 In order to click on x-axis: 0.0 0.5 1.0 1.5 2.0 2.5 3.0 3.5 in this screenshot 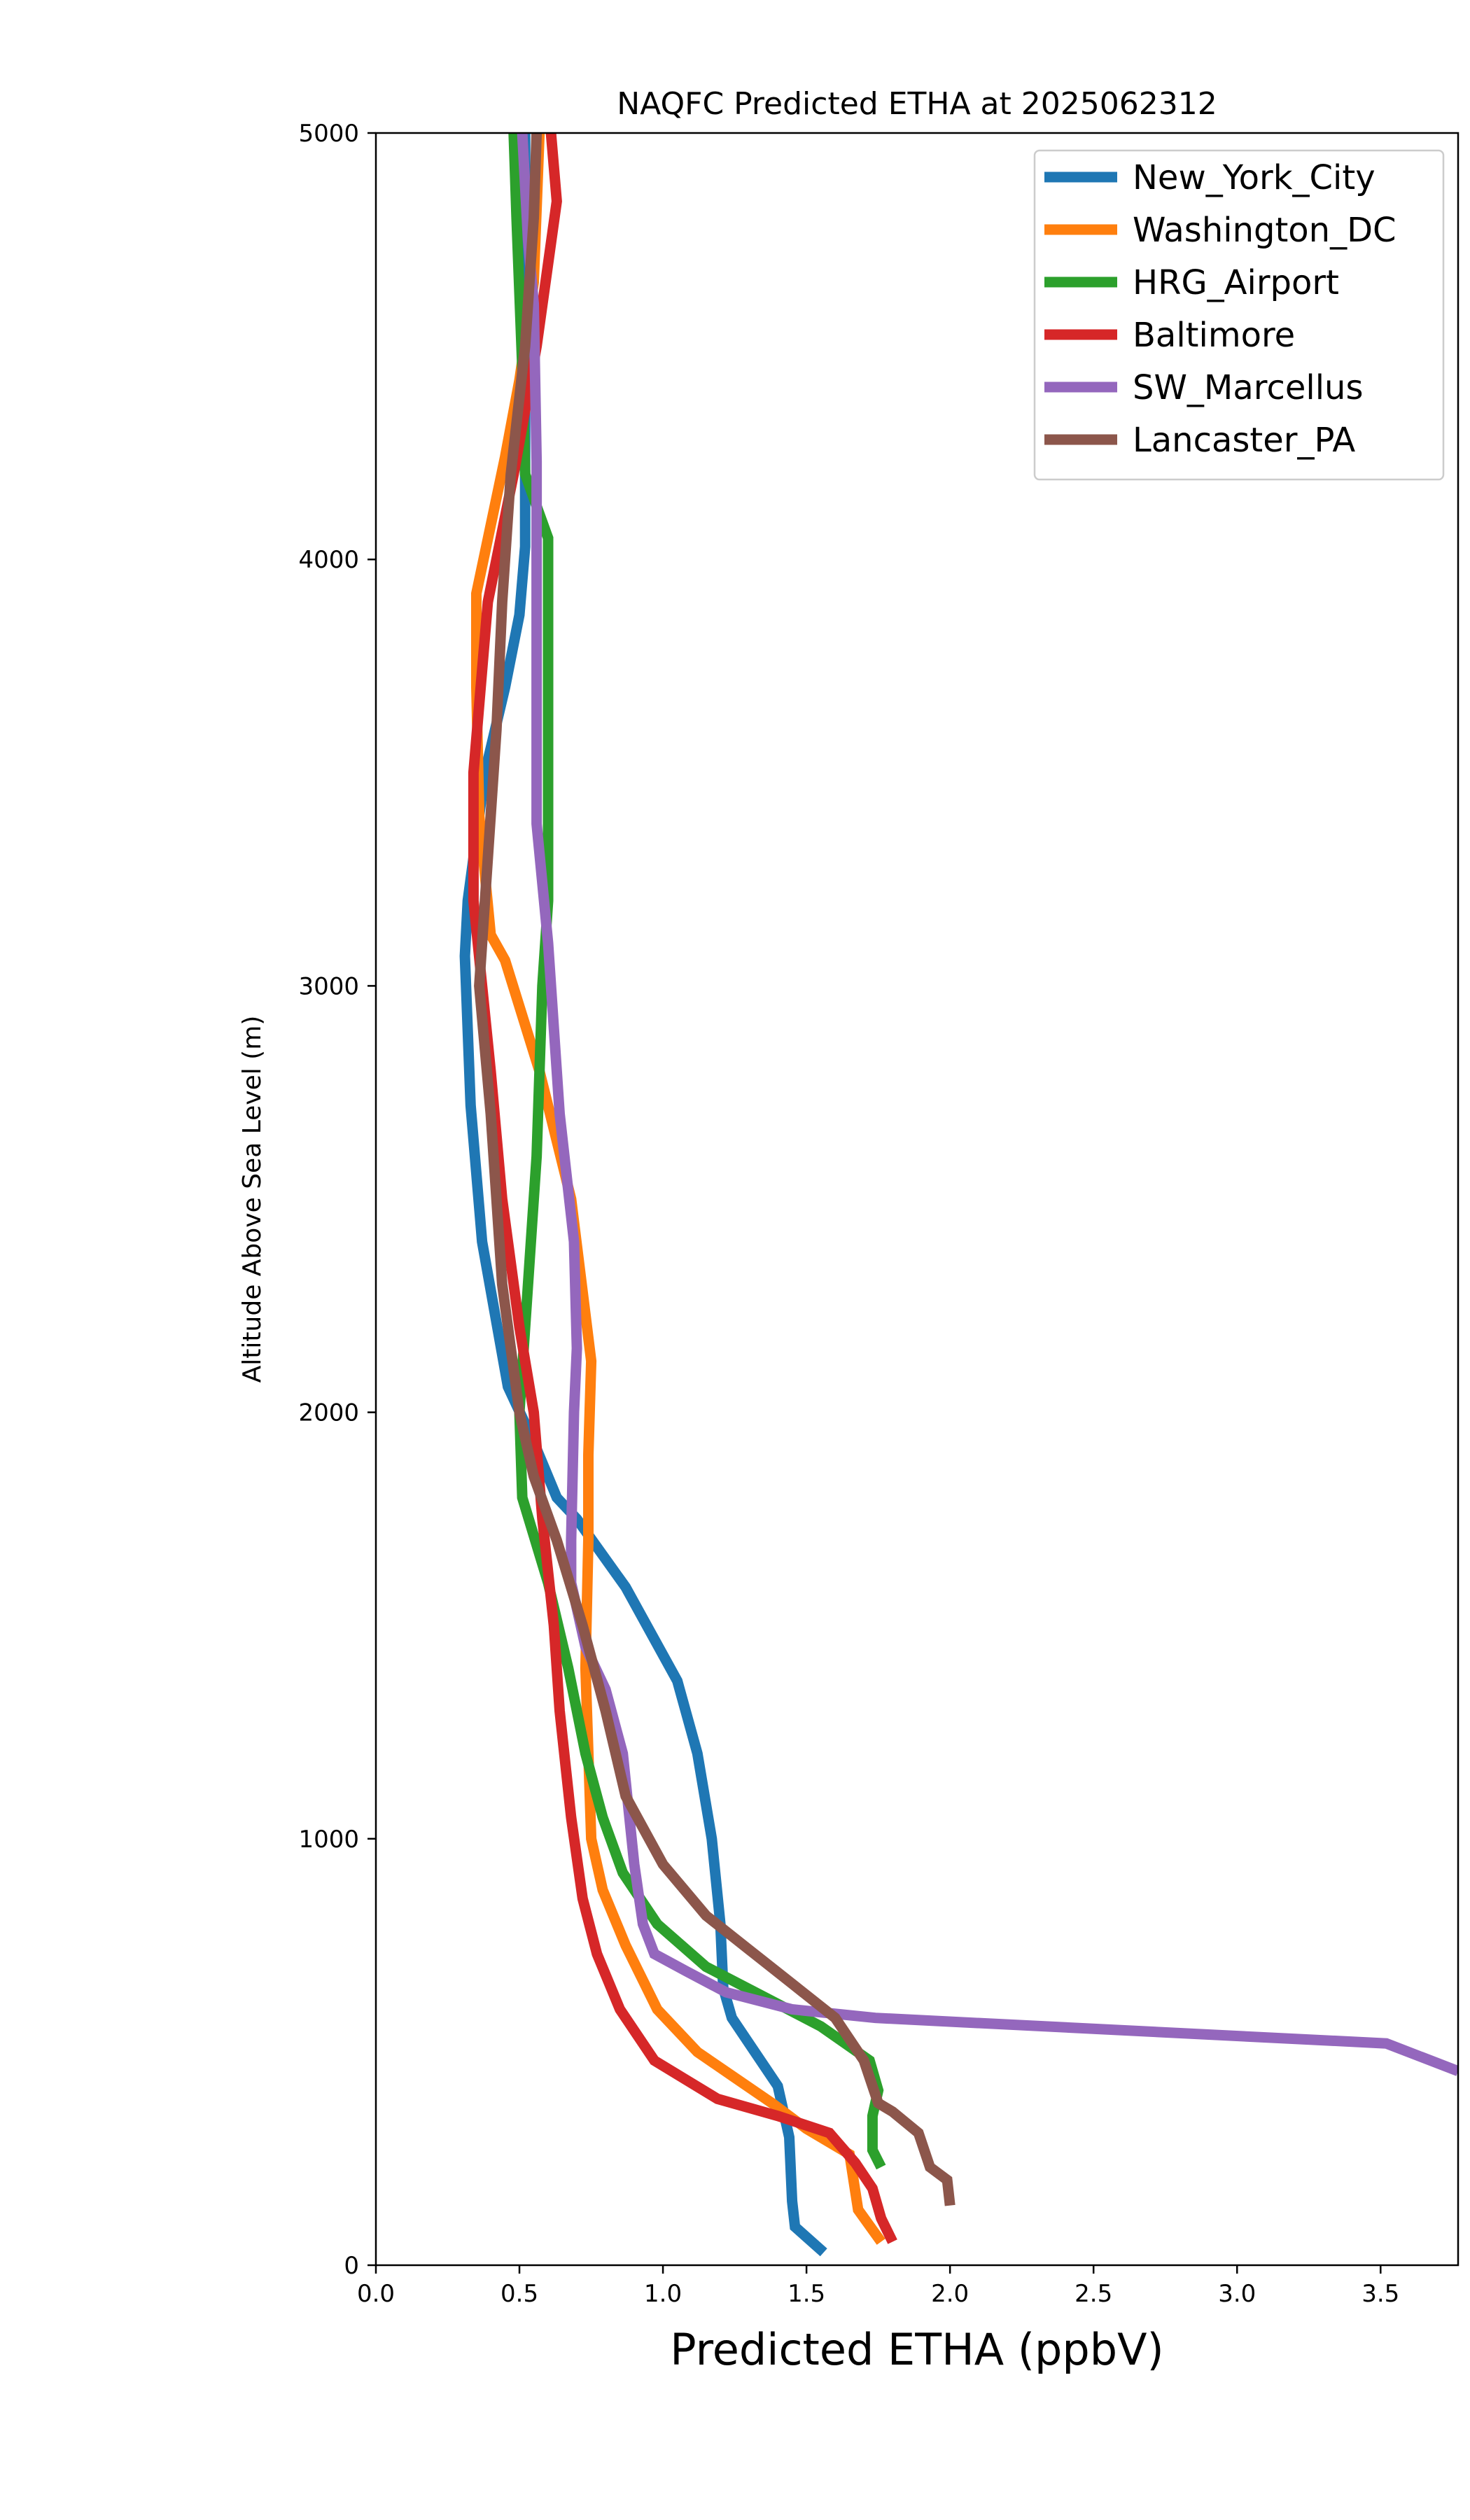, I will do `click(878, 2286)`.